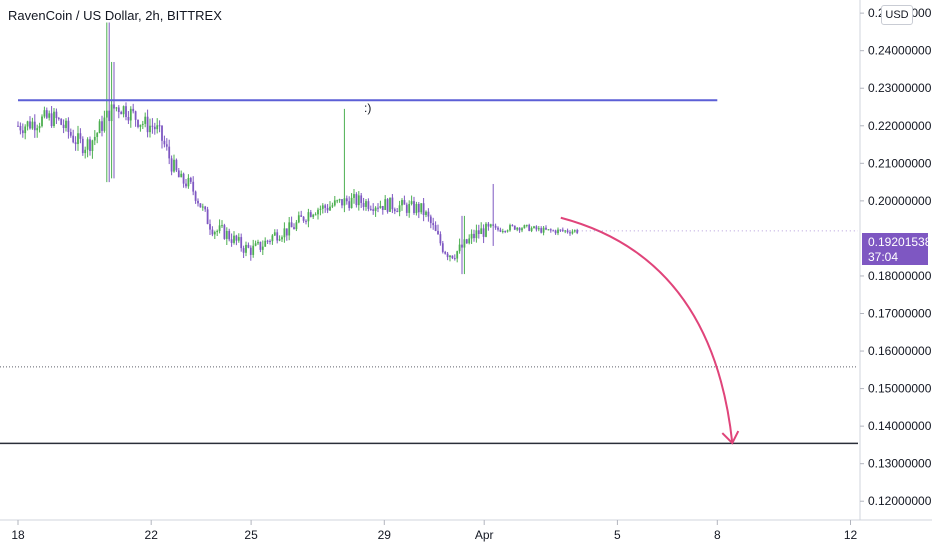  What do you see at coordinates (367, 108) in the screenshot?
I see `smile-annotation: :)` at bounding box center [367, 108].